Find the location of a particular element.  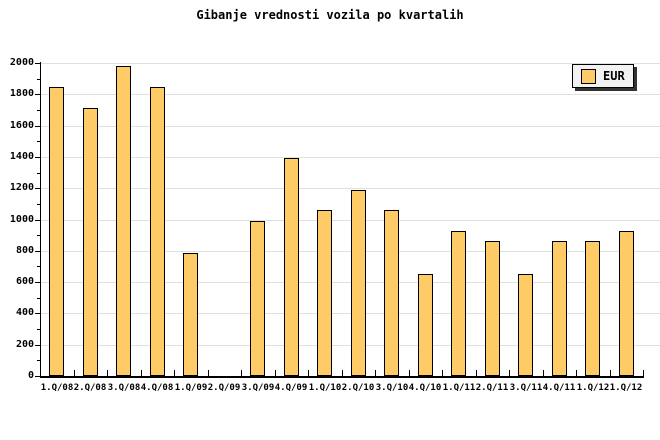

x-tick-label: 1.Q/08 is located at coordinates (57, 388).